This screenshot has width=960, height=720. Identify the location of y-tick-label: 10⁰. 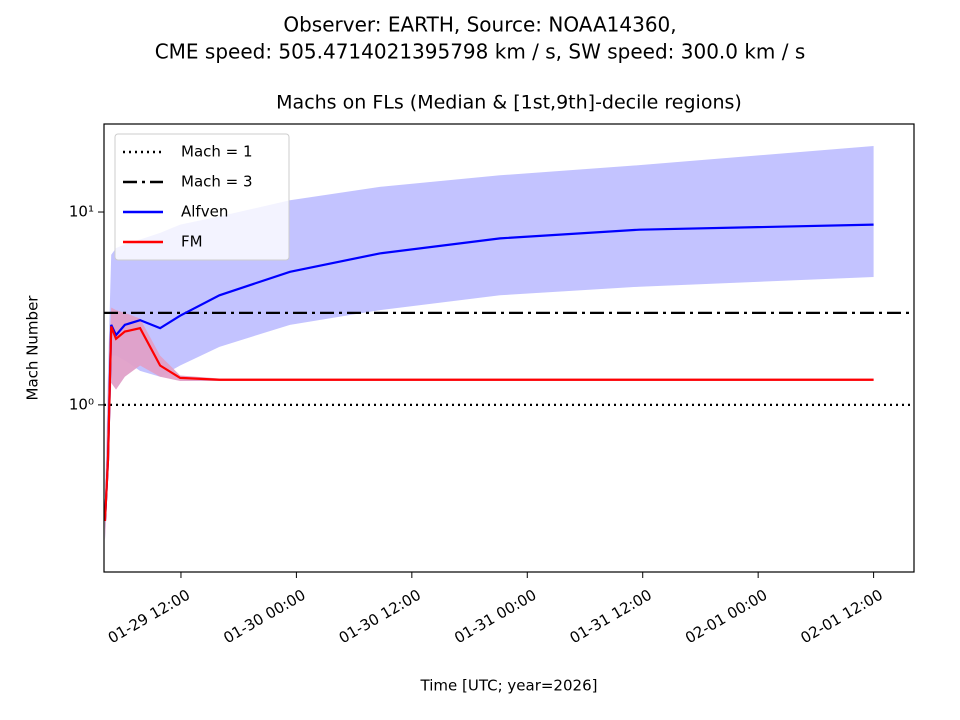
(81, 404).